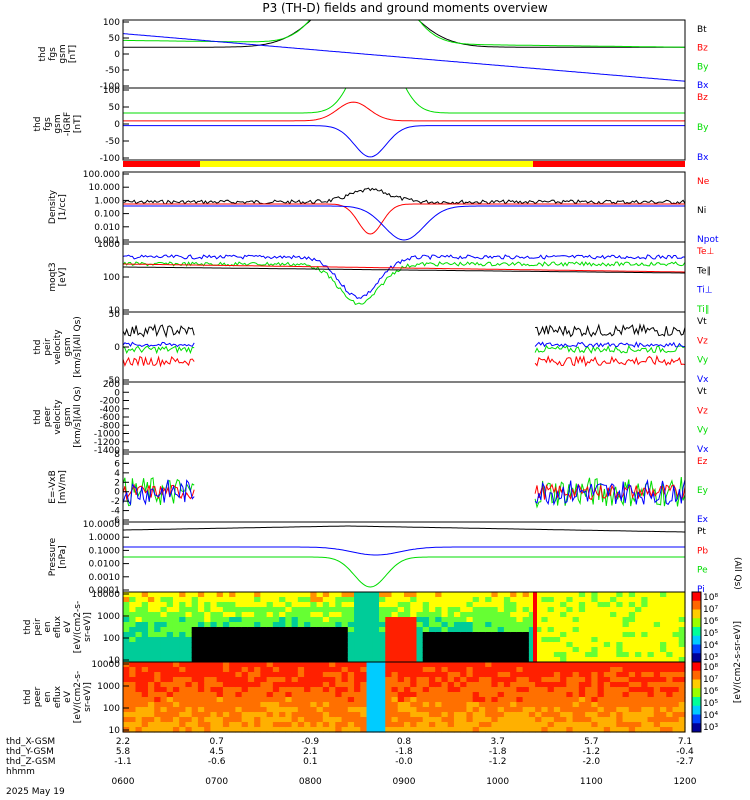  What do you see at coordinates (591, 782) in the screenshot?
I see `time-tick-label: 1100` at bounding box center [591, 782].